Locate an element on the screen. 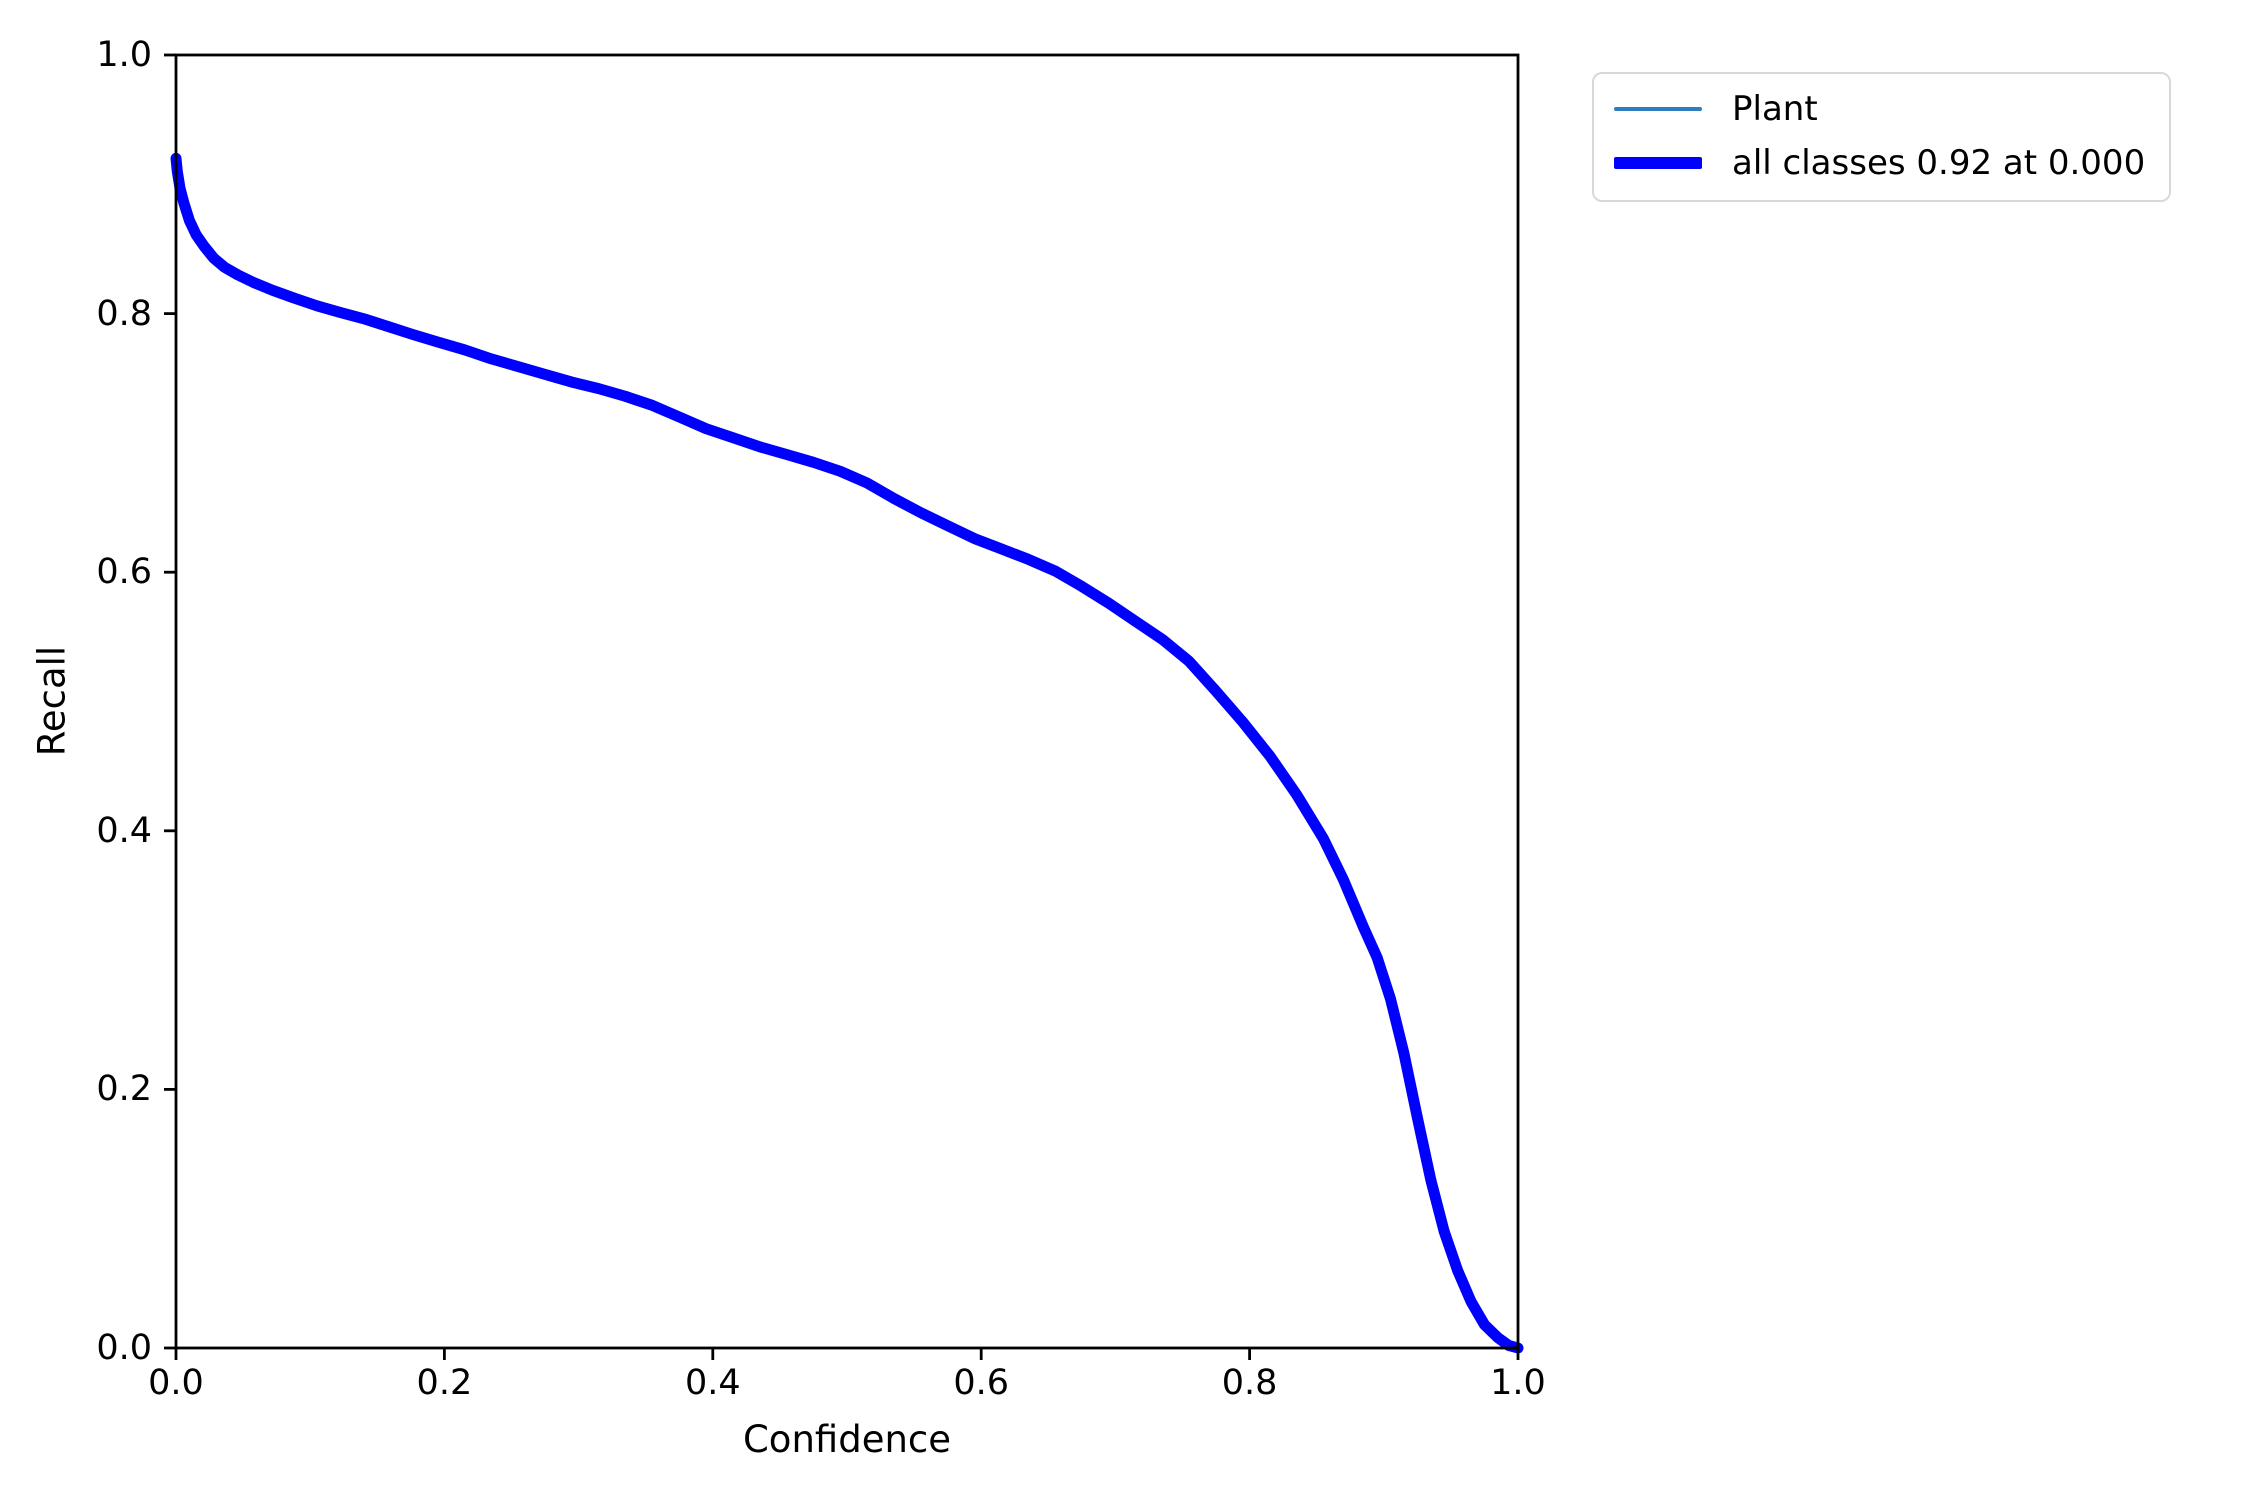 This screenshot has width=2250, height=1500. x-tick-label: 0.0 is located at coordinates (176, 1383).